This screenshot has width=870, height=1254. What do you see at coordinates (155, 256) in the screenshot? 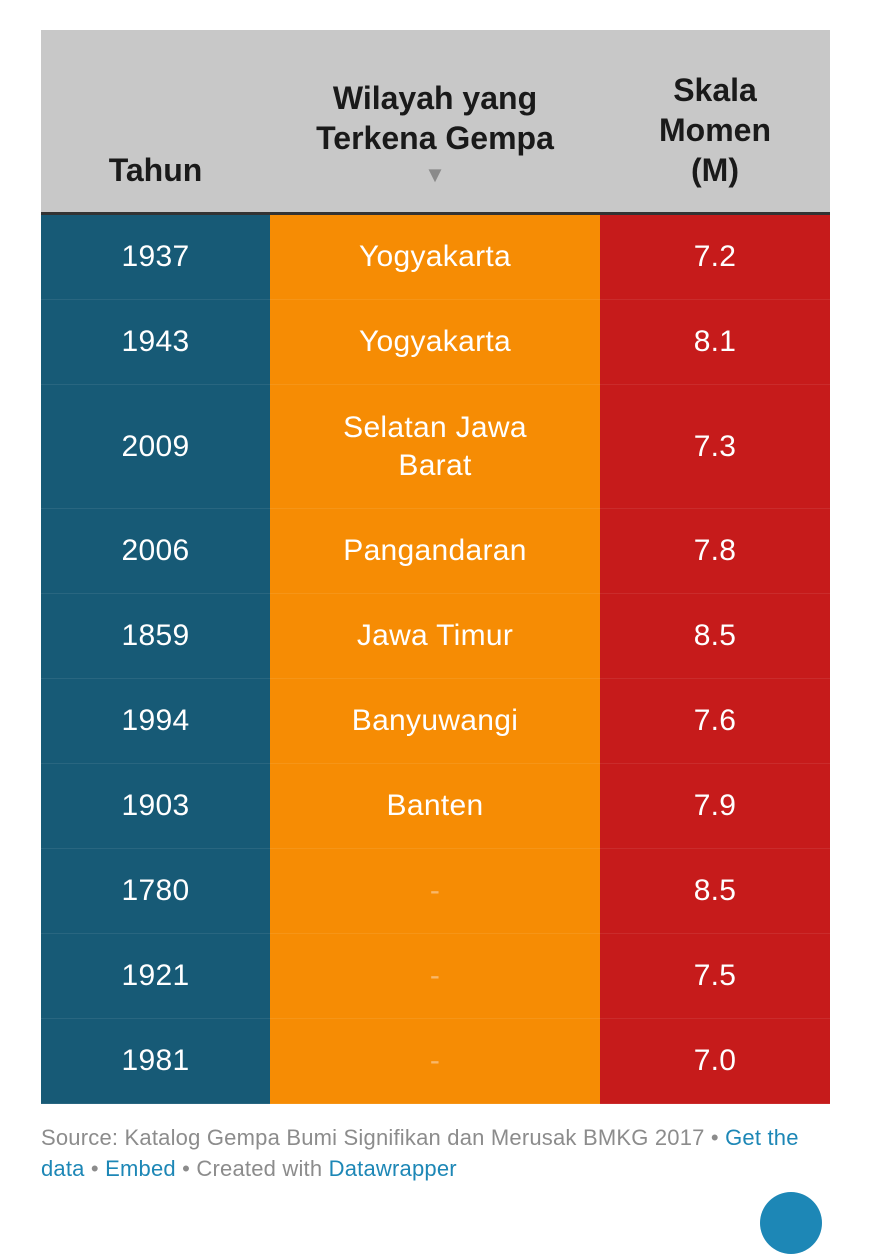
I see `cell-year: 1937` at bounding box center [155, 256].